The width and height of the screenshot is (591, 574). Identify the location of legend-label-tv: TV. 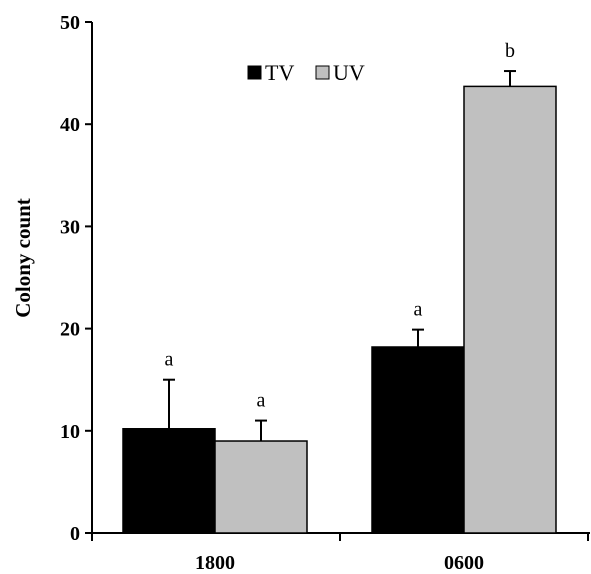
(279, 72).